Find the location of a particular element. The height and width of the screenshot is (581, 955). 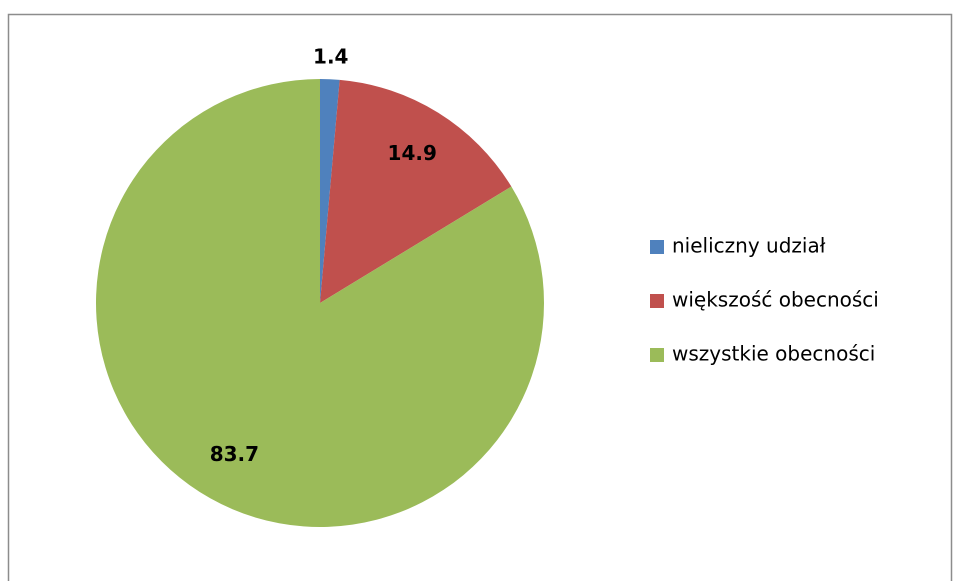

legend-label: wszystkie obecności is located at coordinates (773, 354).